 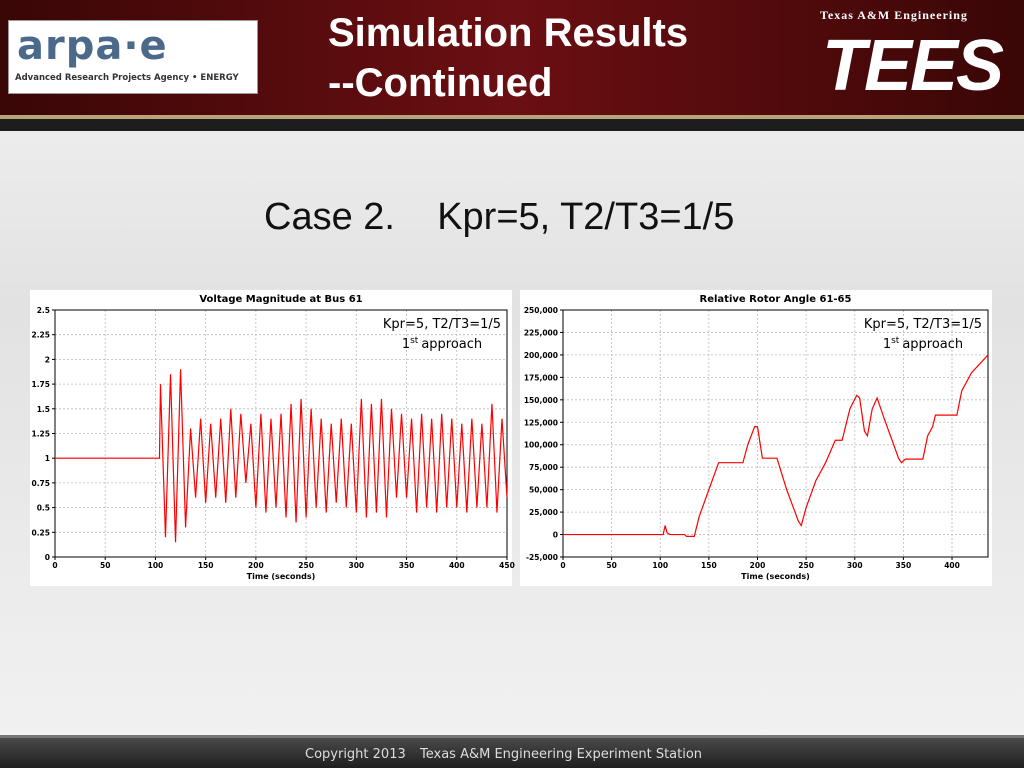 I want to click on y-tick-label: -25,000, so click(x=542, y=557).